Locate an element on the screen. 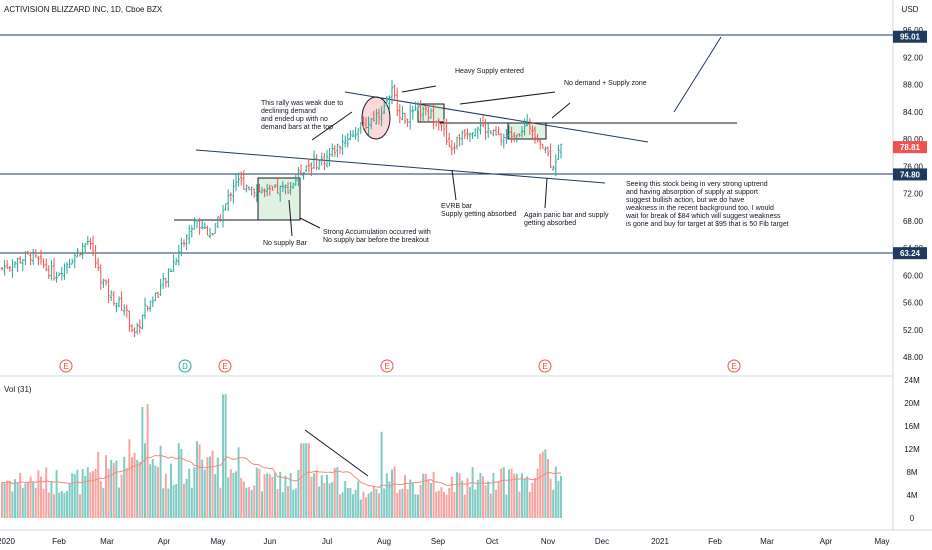 The width and height of the screenshot is (932, 550). event-circle is located at coordinates (225, 366).